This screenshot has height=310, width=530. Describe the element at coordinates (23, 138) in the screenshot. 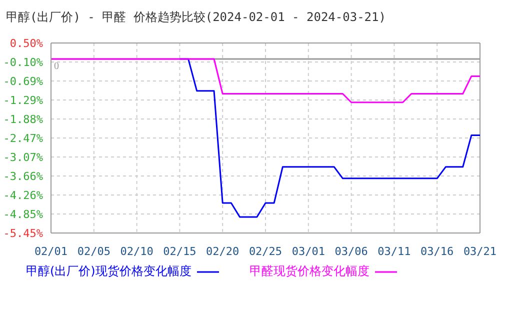

I see `y-tick-label: -2.47%` at that location.